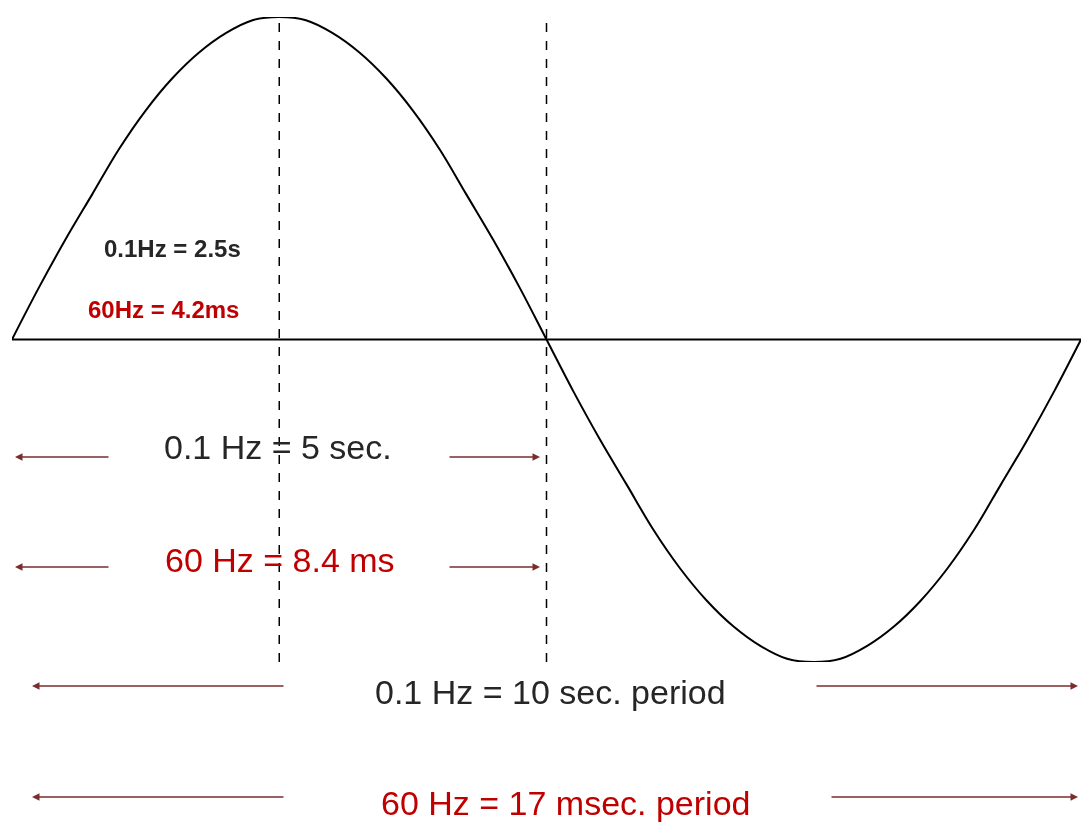  What do you see at coordinates (164, 309) in the screenshot?
I see `annotation: 60Hz = 4.2ms` at bounding box center [164, 309].